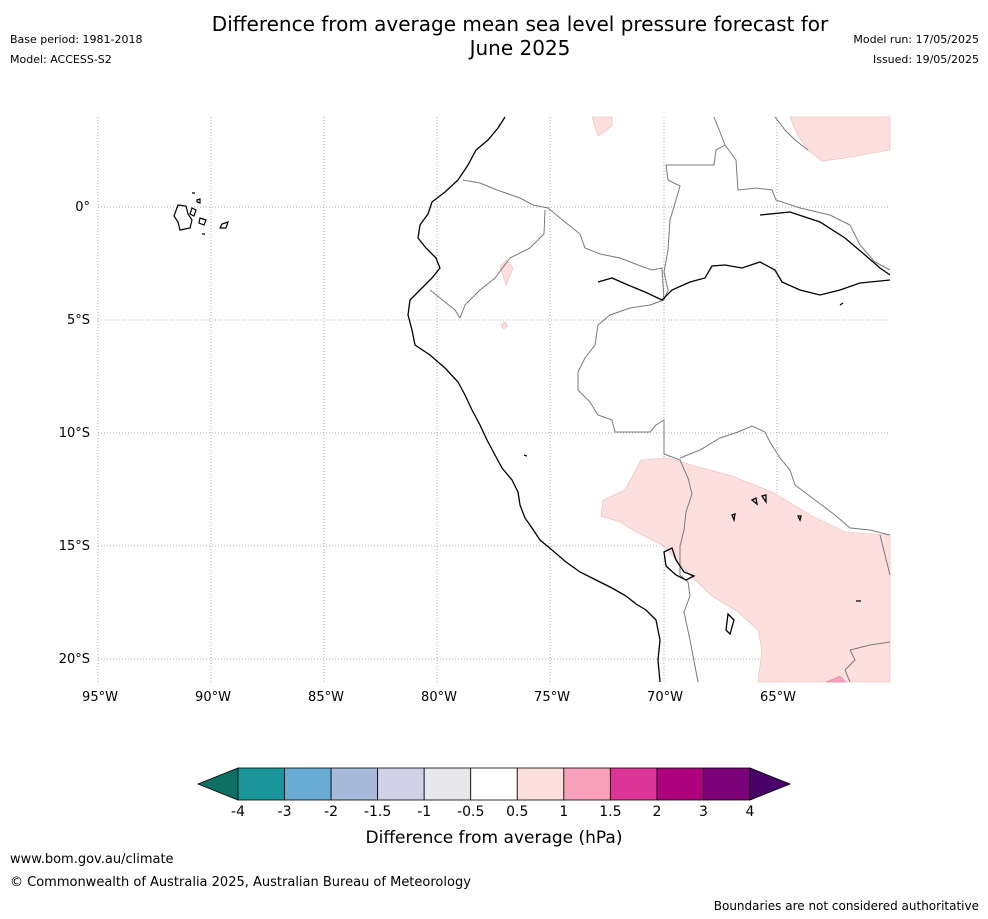 Image resolution: width=988 pixels, height=919 pixels. I want to click on lon-label: 95°W, so click(100, 697).